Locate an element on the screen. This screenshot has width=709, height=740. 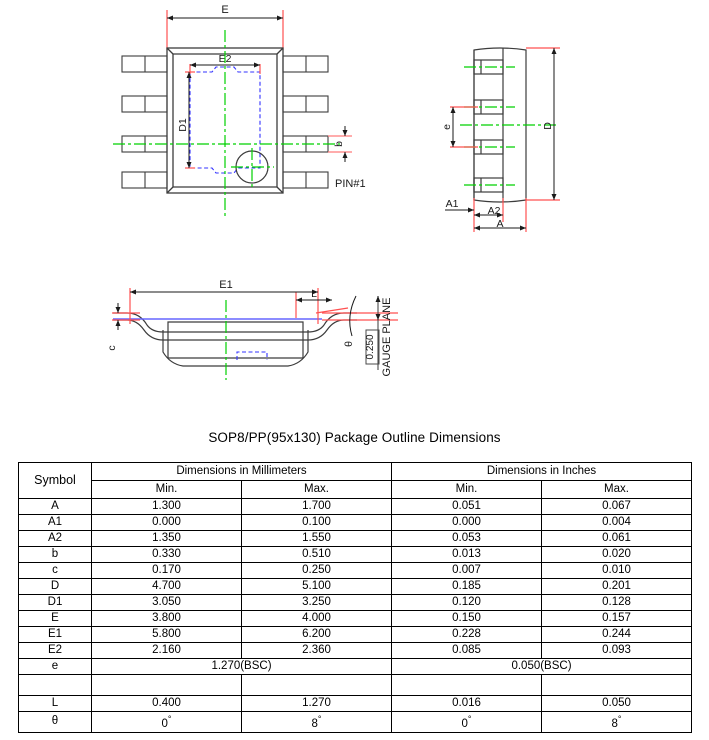
front-view-body is located at coordinates (235, 339).